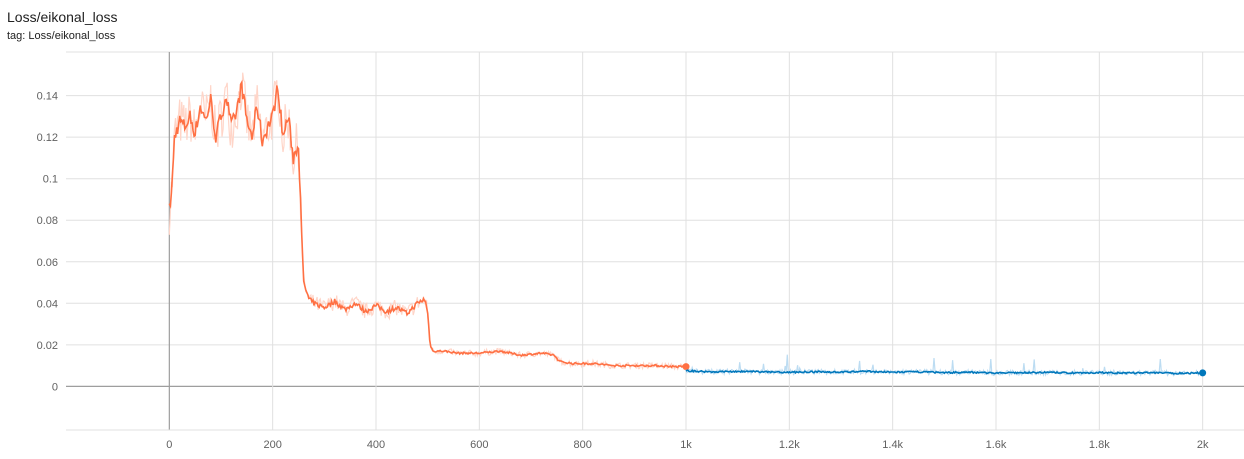 This screenshot has width=1244, height=459. Describe the element at coordinates (62, 17) in the screenshot. I see `chart-title: Loss/eikonal_loss` at that location.